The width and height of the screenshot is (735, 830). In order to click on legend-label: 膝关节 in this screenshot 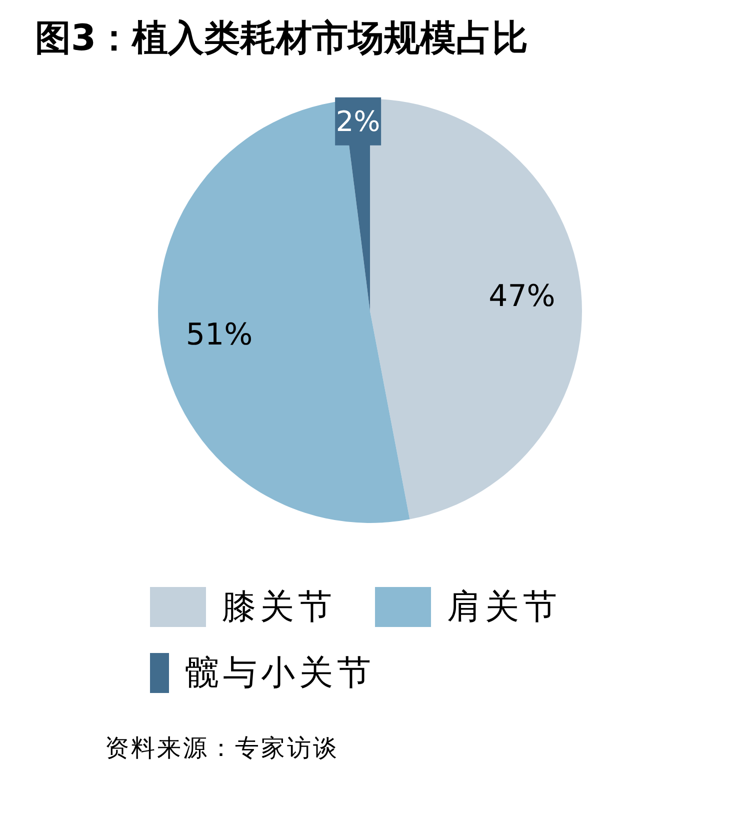, I will do `click(279, 607)`.